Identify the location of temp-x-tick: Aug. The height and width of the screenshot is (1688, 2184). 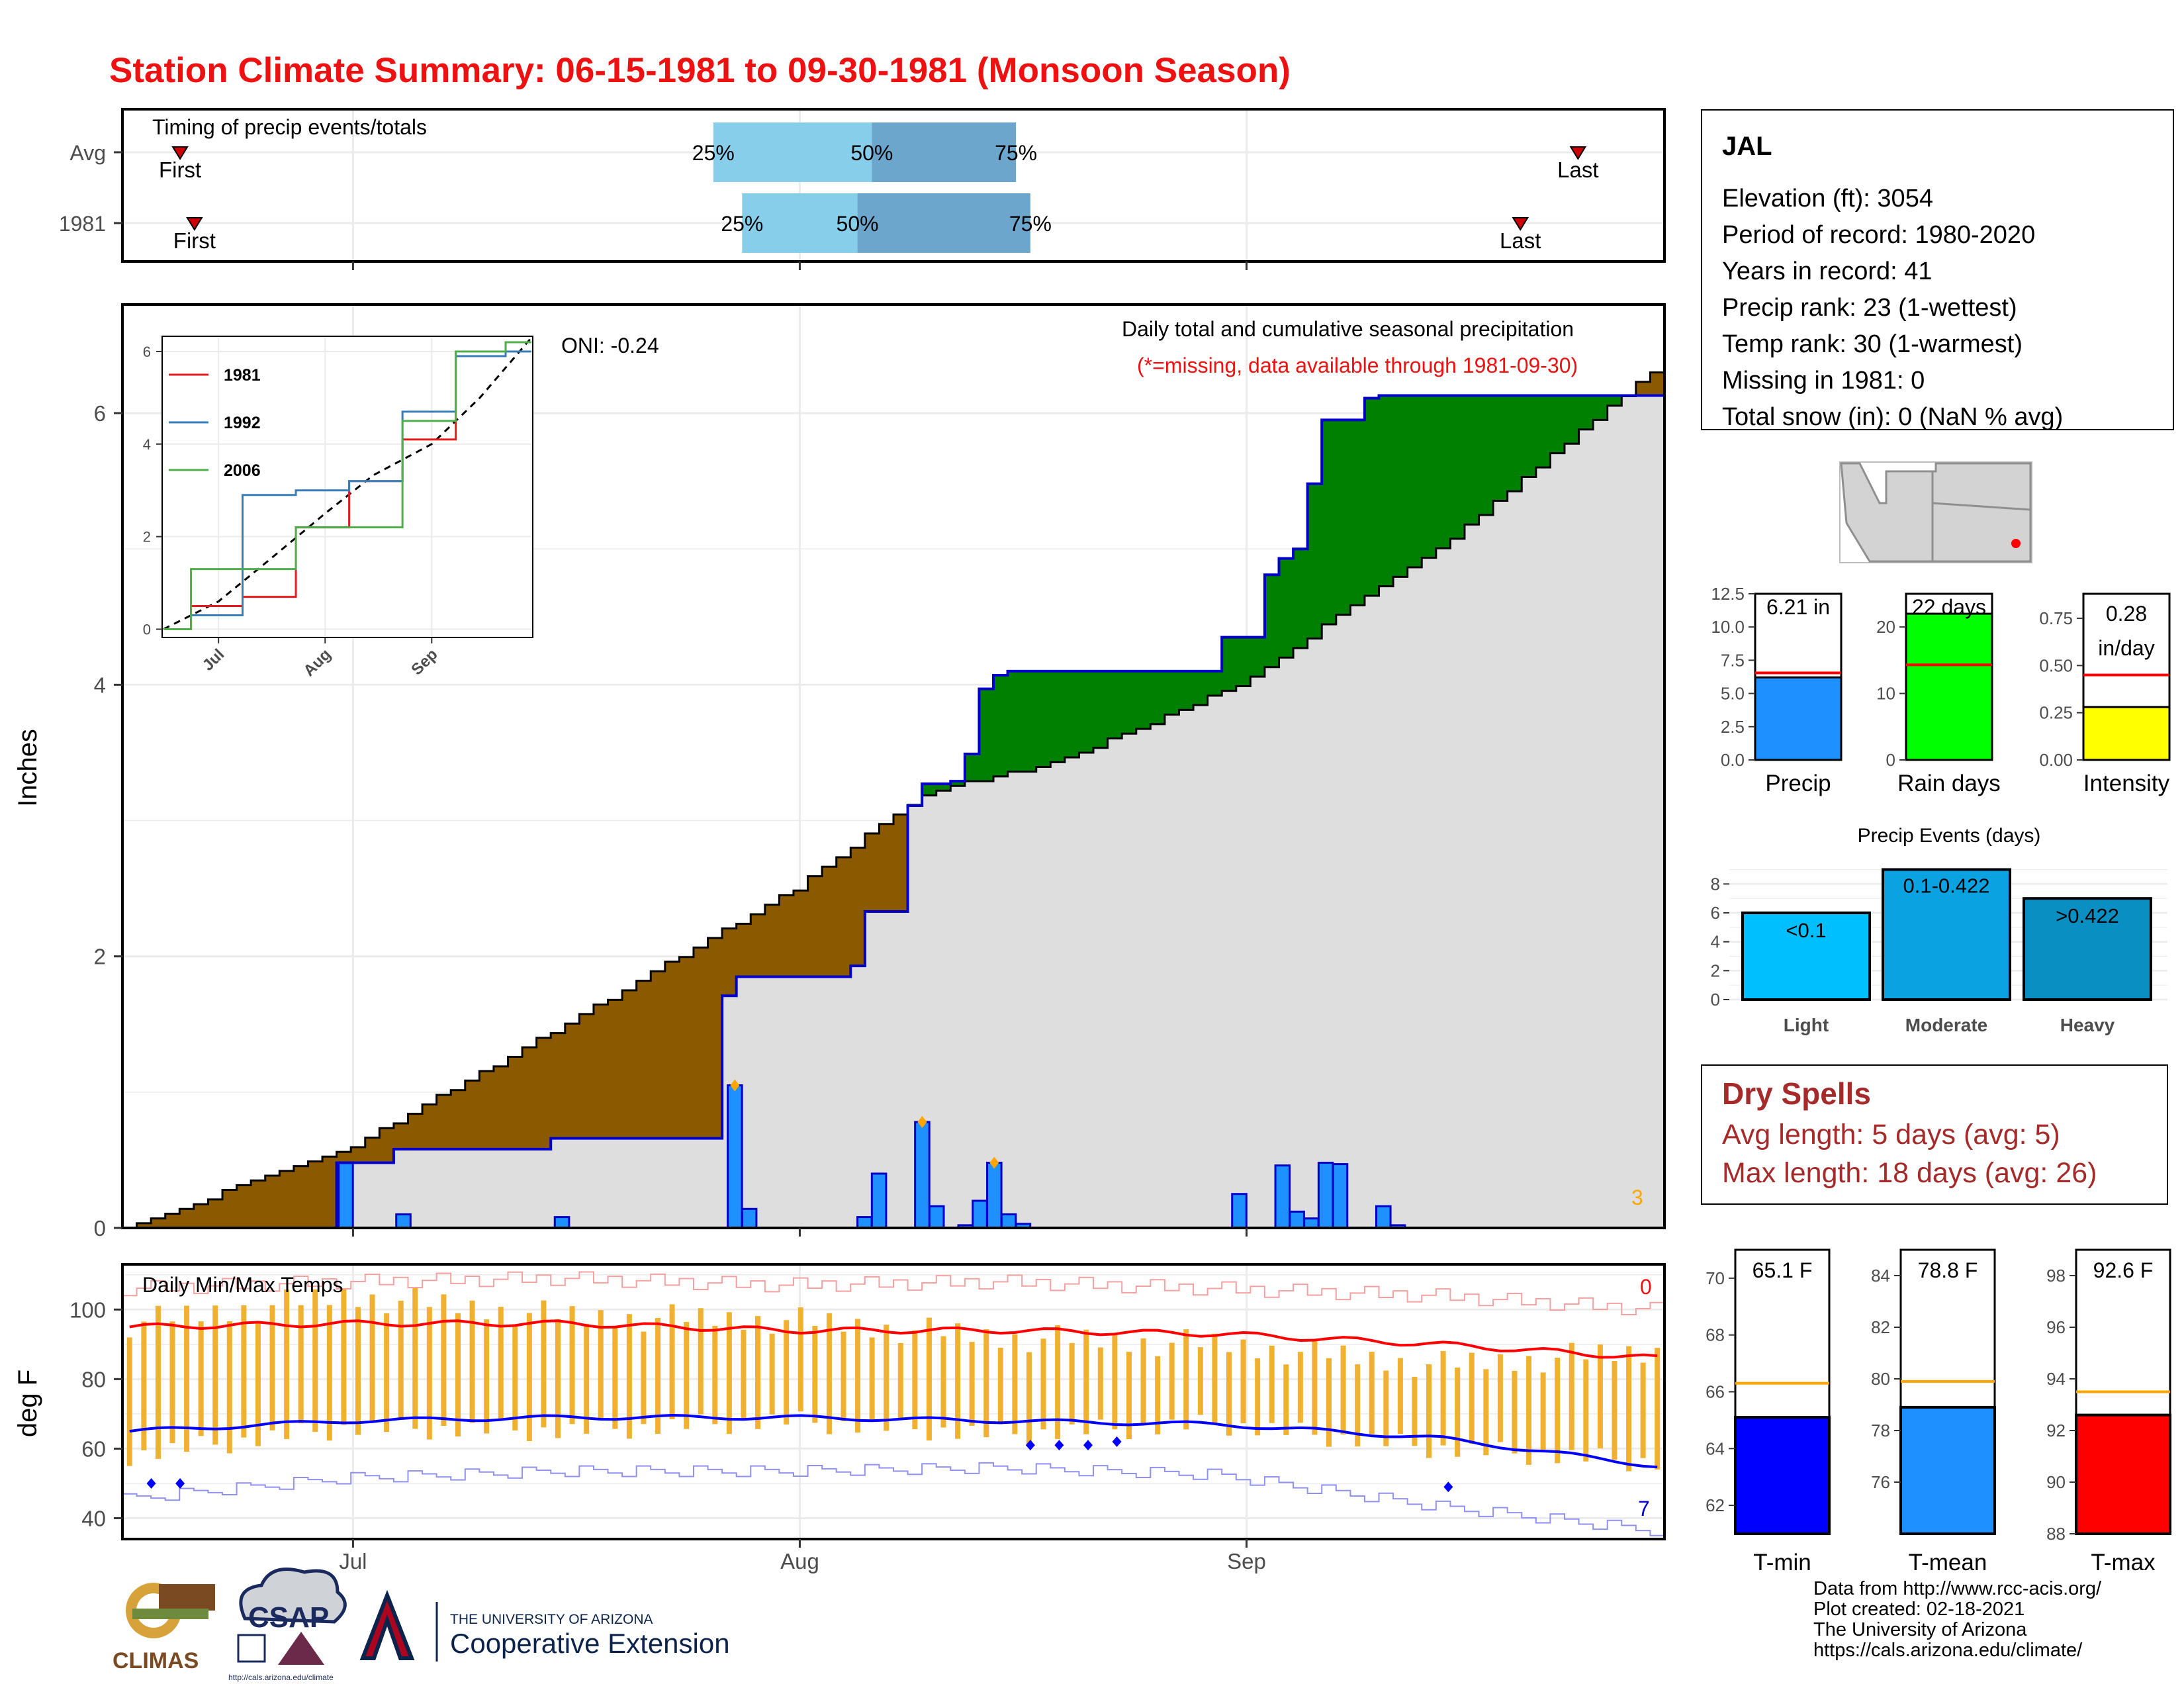
(799, 1561).